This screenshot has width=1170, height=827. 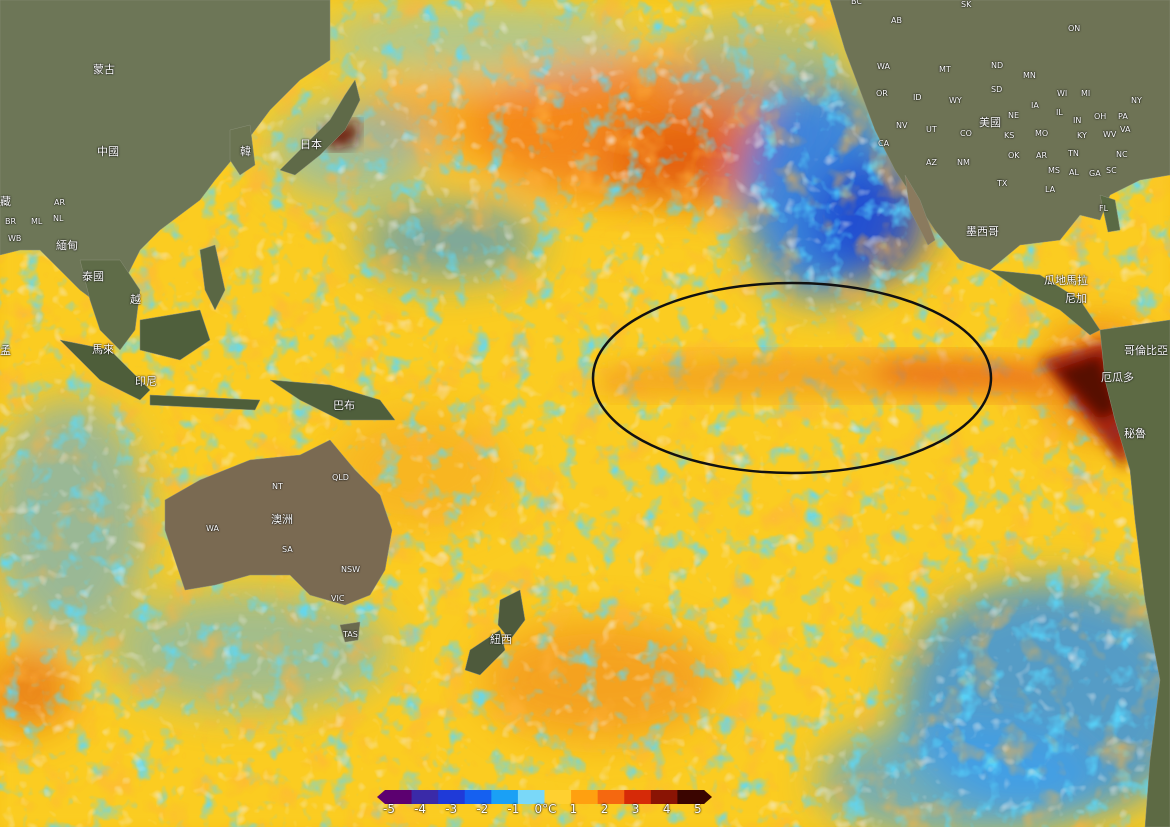 What do you see at coordinates (882, 93) in the screenshot?
I see `region-label: OR` at bounding box center [882, 93].